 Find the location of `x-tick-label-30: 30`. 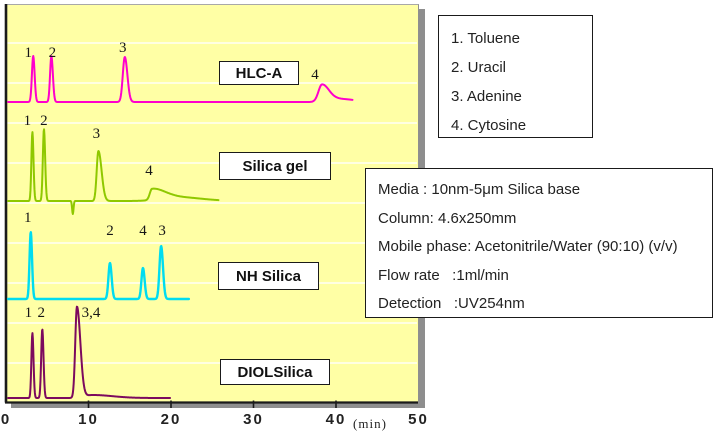

x-tick-label-30: 30 is located at coordinates (253, 419).